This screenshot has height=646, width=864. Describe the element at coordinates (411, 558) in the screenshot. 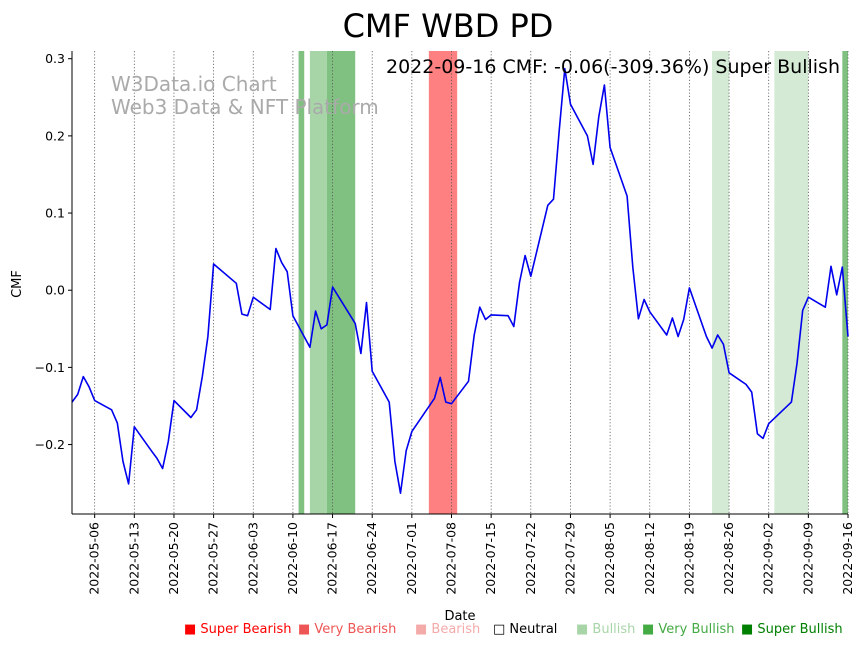

I see `x-tick-label: 2022-07-01` at that location.